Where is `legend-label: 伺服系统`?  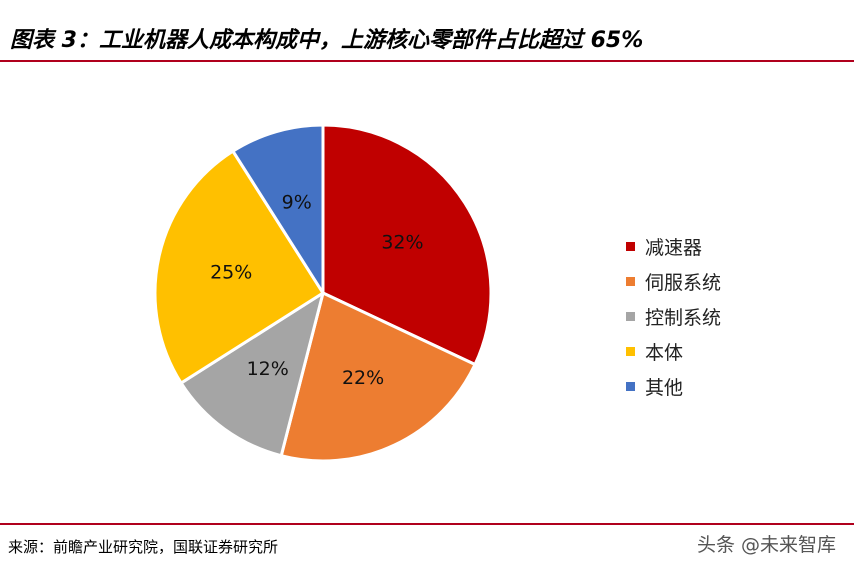 legend-label: 伺服系统 is located at coordinates (683, 283).